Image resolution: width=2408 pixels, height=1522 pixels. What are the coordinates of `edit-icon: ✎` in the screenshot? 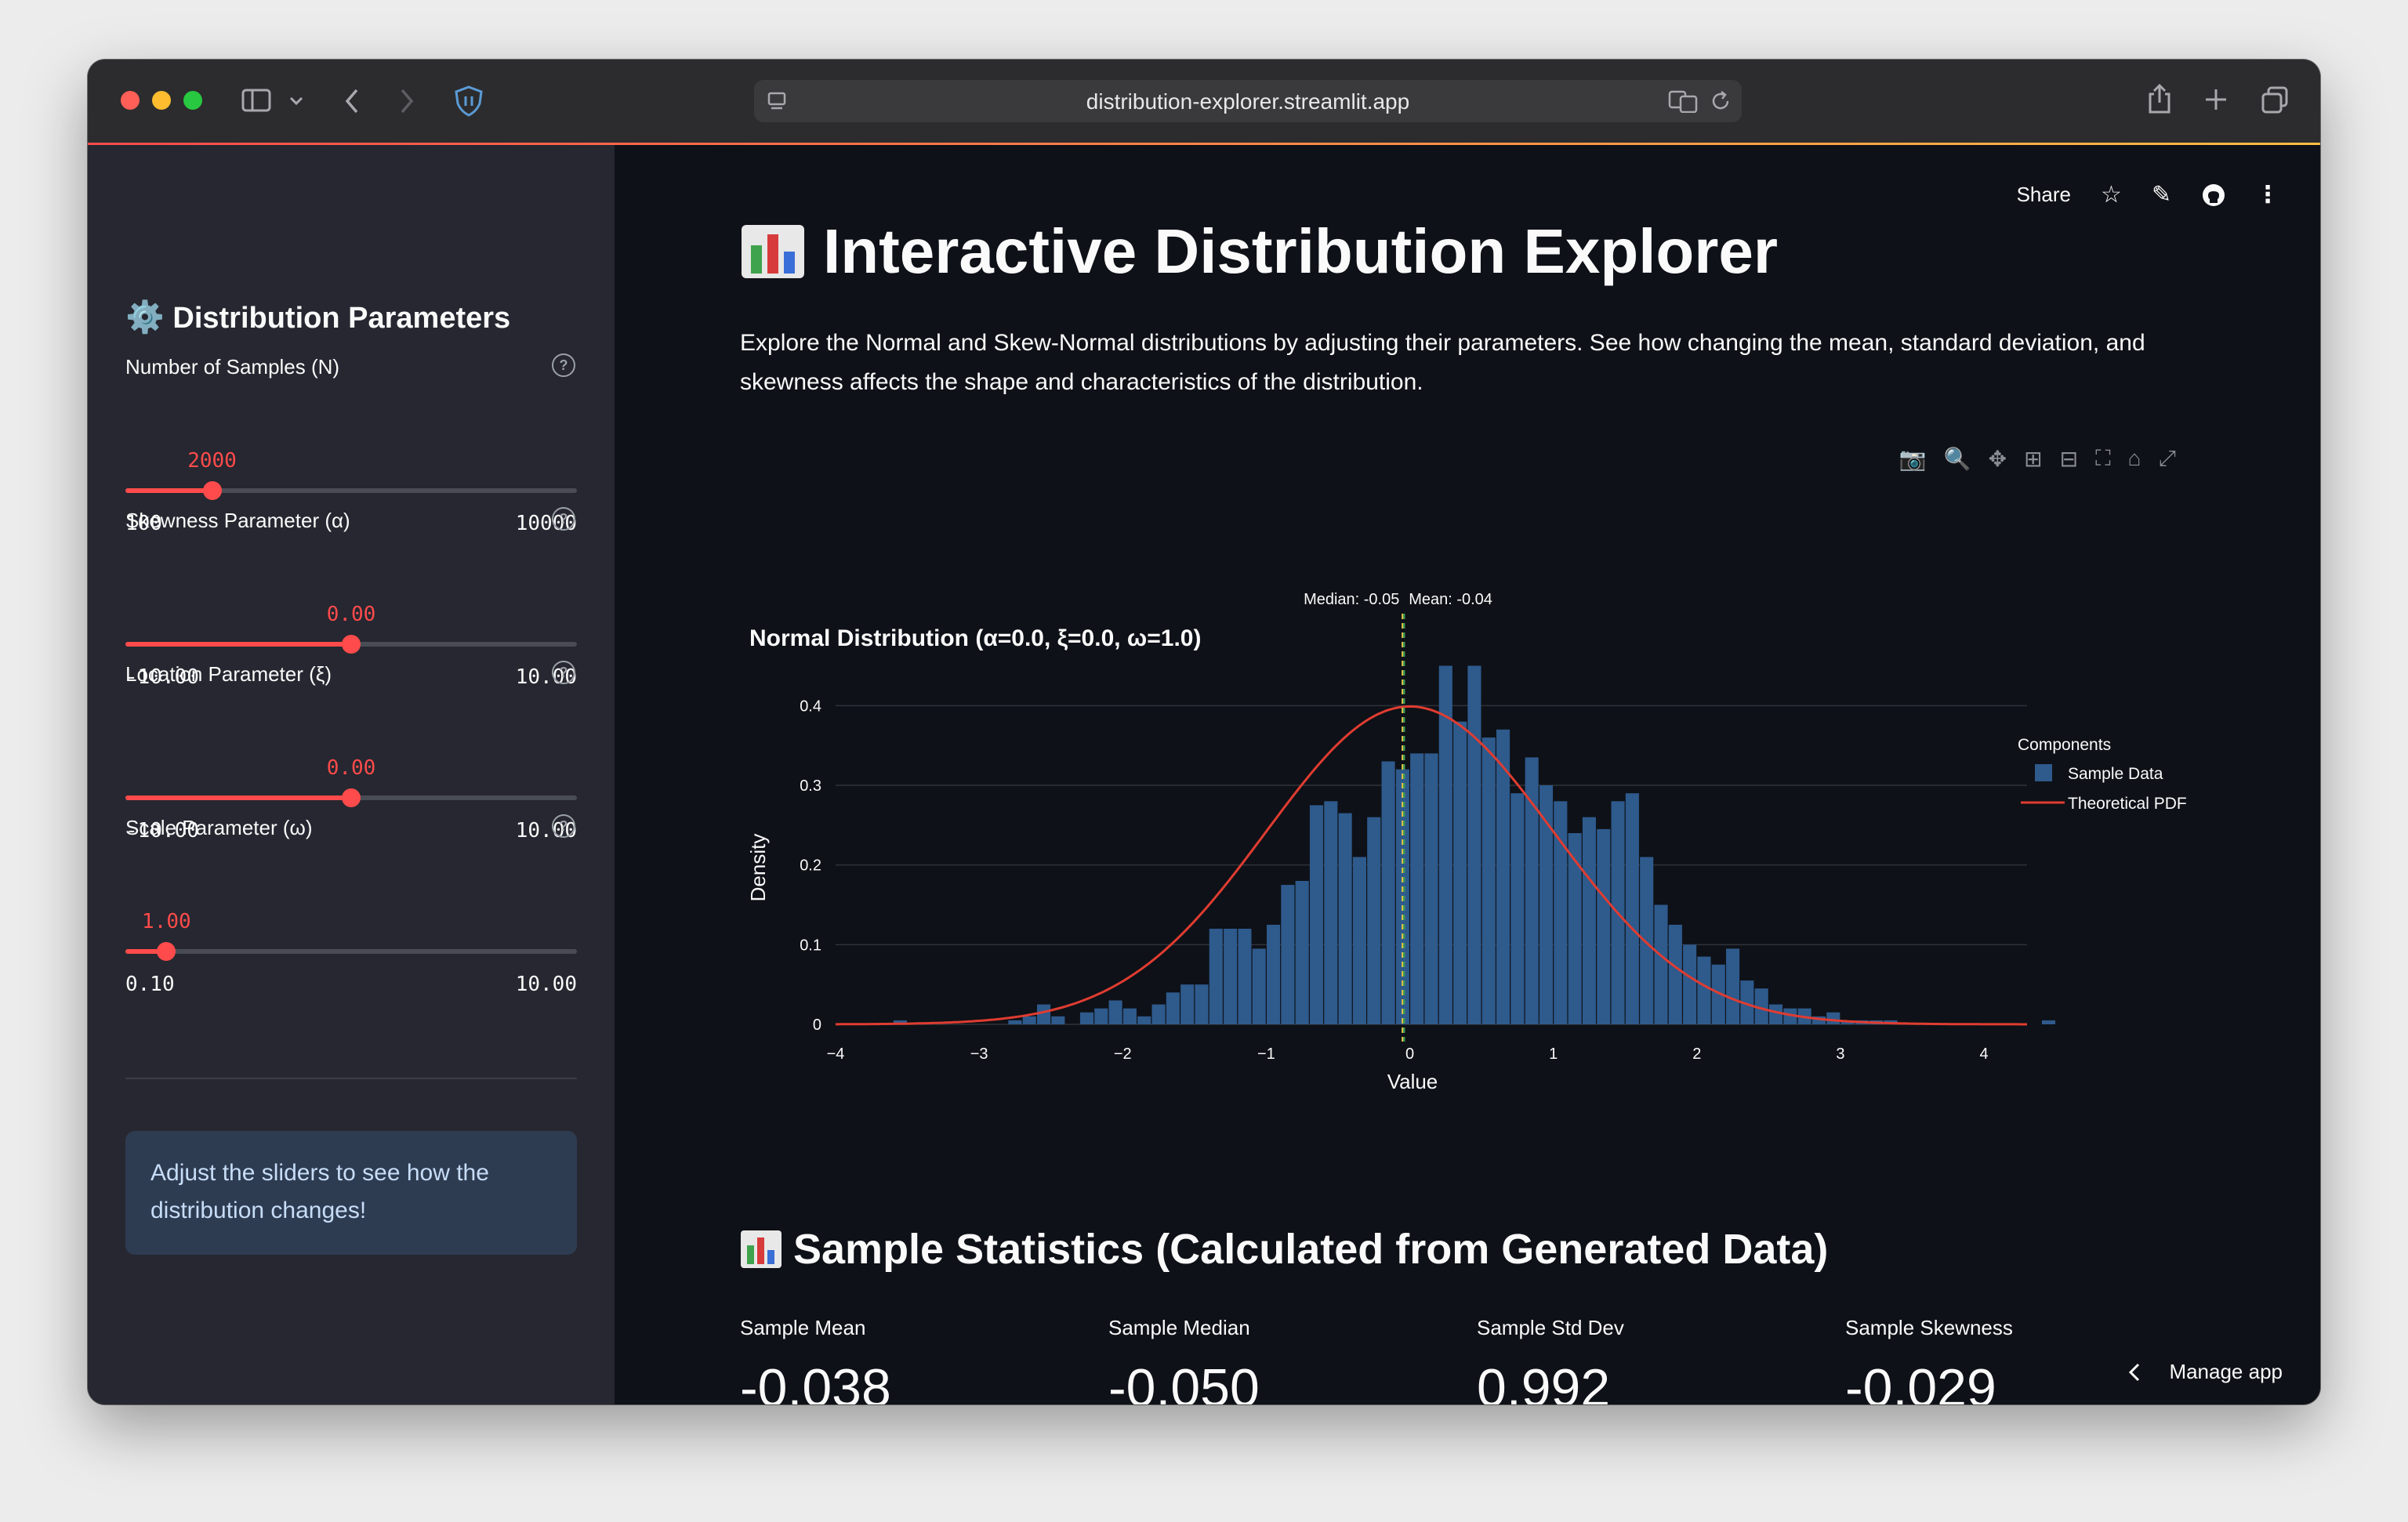 It's located at (2161, 195).